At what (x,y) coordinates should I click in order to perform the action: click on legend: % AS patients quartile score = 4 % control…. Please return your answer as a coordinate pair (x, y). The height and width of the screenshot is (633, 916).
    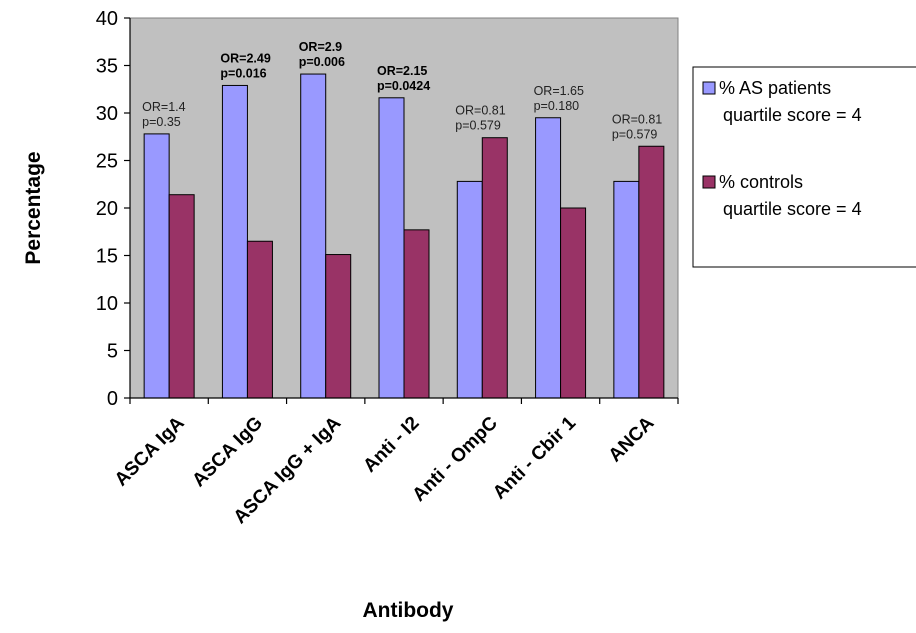
    Looking at the image, I should click on (804, 167).